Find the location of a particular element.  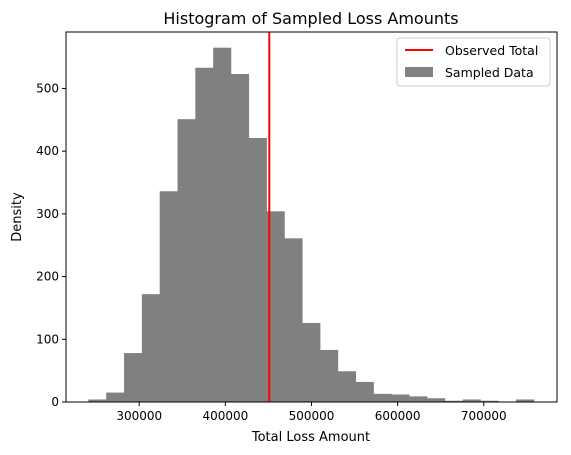

legend-box is located at coordinates (473, 62).